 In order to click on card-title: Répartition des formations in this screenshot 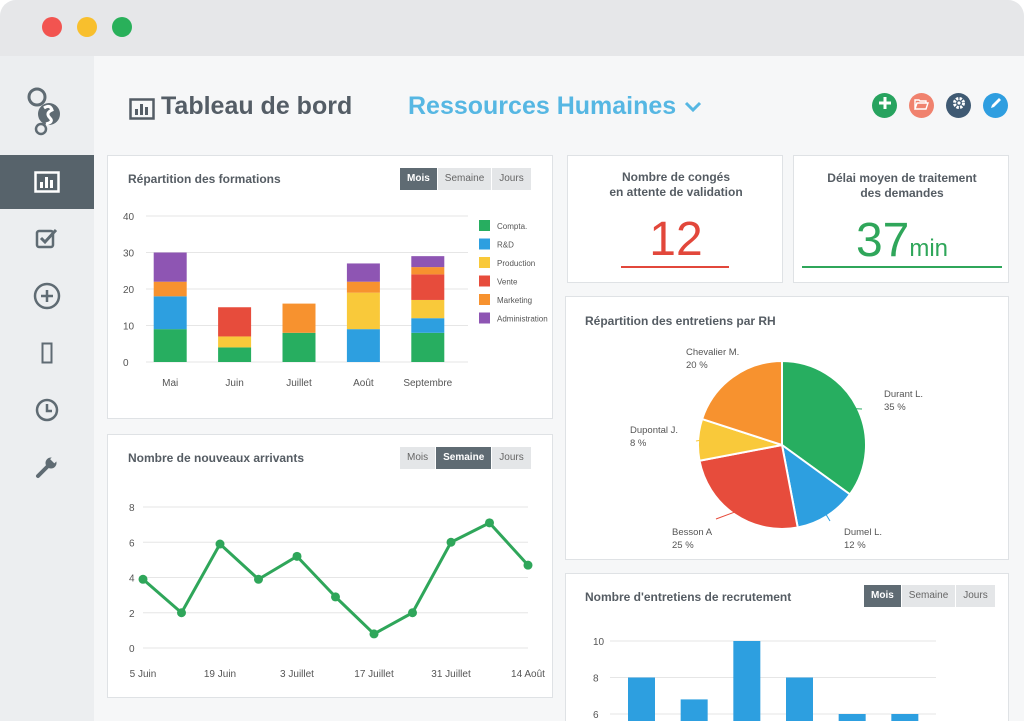, I will do `click(204, 179)`.